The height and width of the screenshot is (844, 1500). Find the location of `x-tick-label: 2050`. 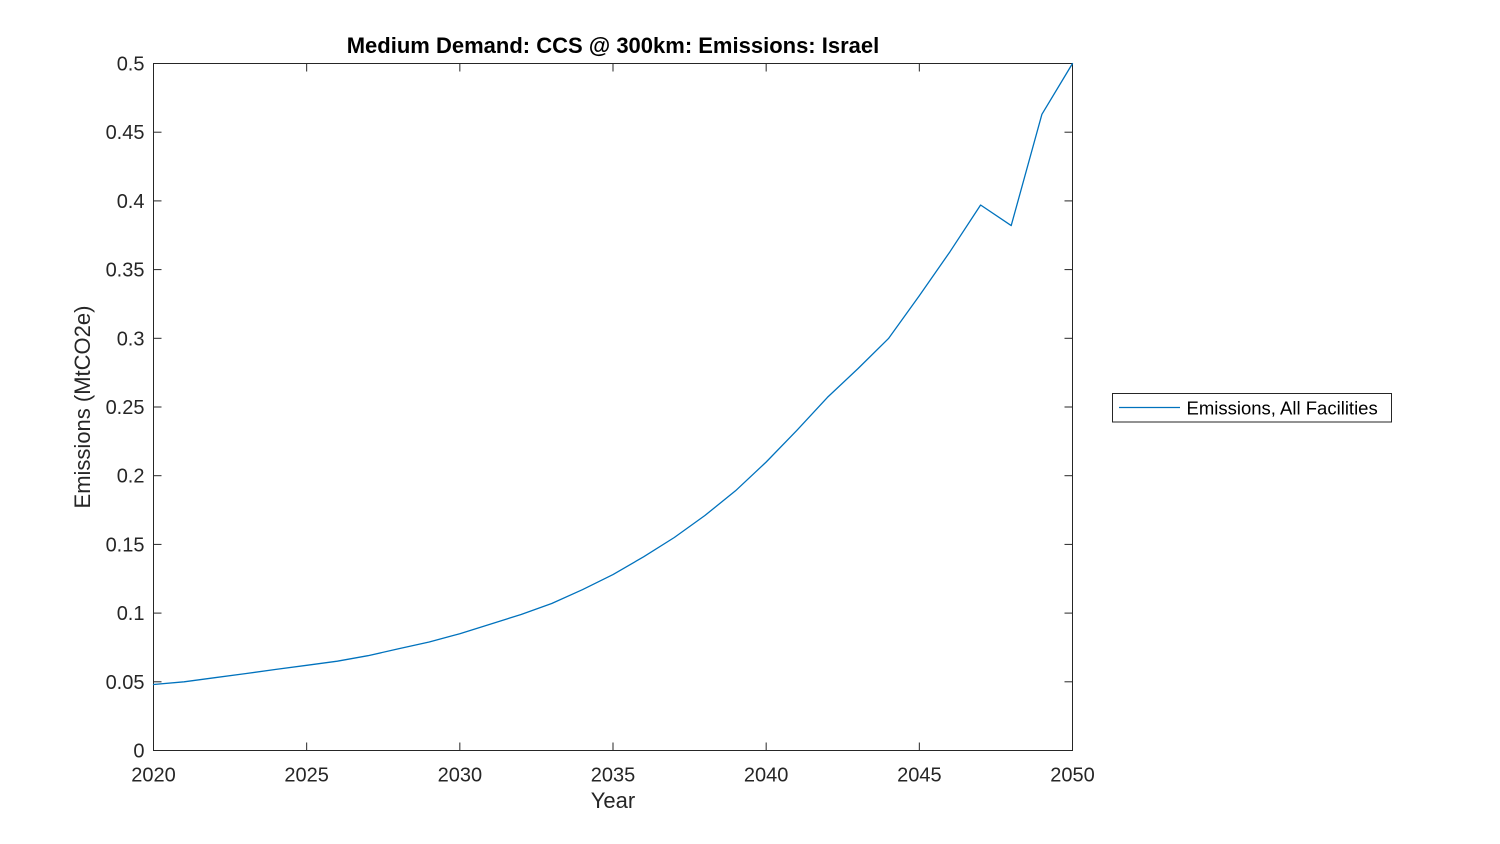

x-tick-label: 2050 is located at coordinates (1072, 776).